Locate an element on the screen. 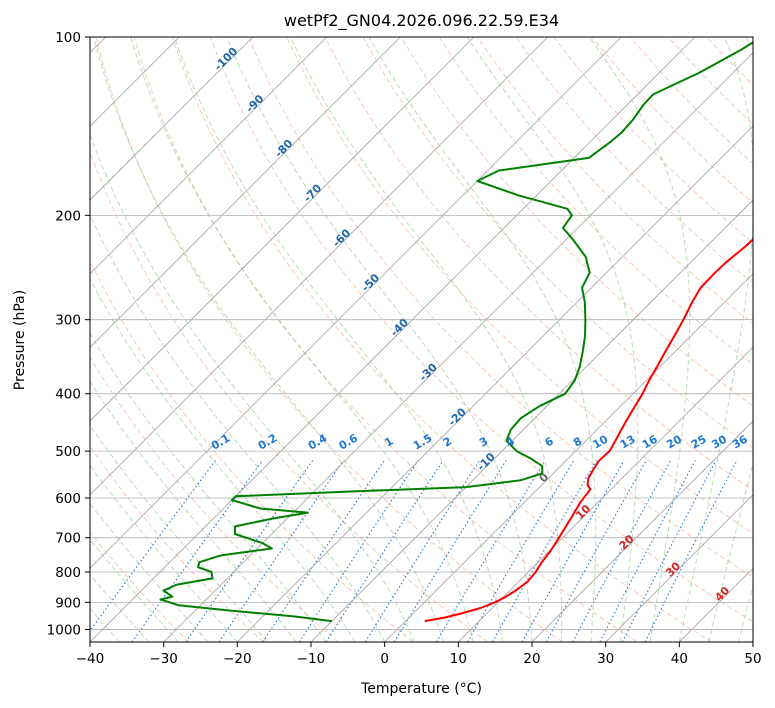 Image resolution: width=775 pixels, height=708 pixels. x-tick-label: 10 is located at coordinates (458, 659).